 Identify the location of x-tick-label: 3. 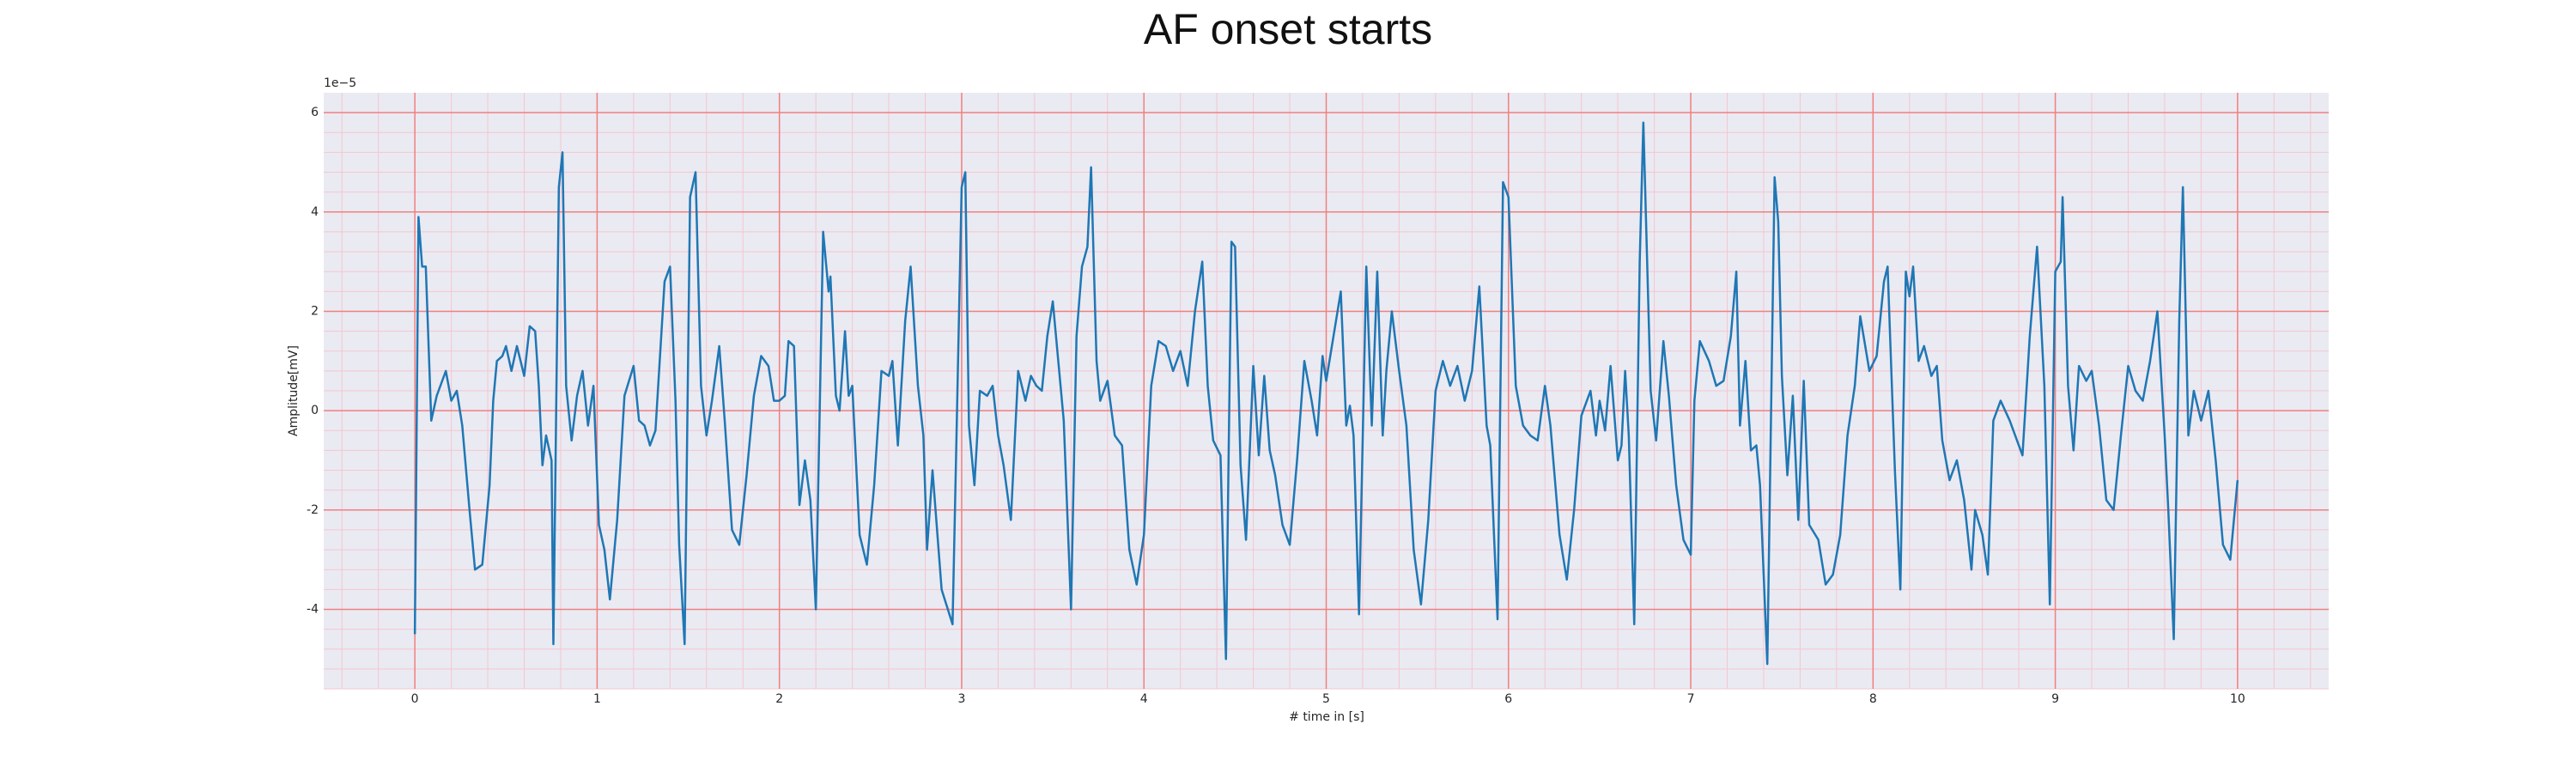
(961, 699).